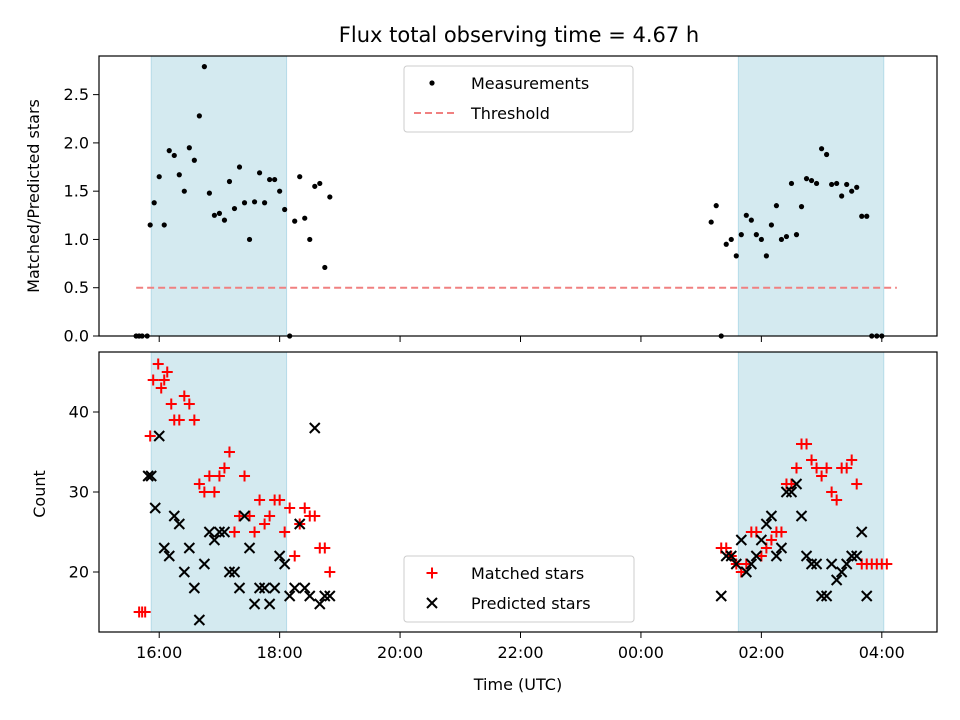 Image resolution: width=960 pixels, height=720 pixels. Describe the element at coordinates (519, 589) in the screenshot. I see `bottom-legend: Matched stars Predicted stars` at that location.